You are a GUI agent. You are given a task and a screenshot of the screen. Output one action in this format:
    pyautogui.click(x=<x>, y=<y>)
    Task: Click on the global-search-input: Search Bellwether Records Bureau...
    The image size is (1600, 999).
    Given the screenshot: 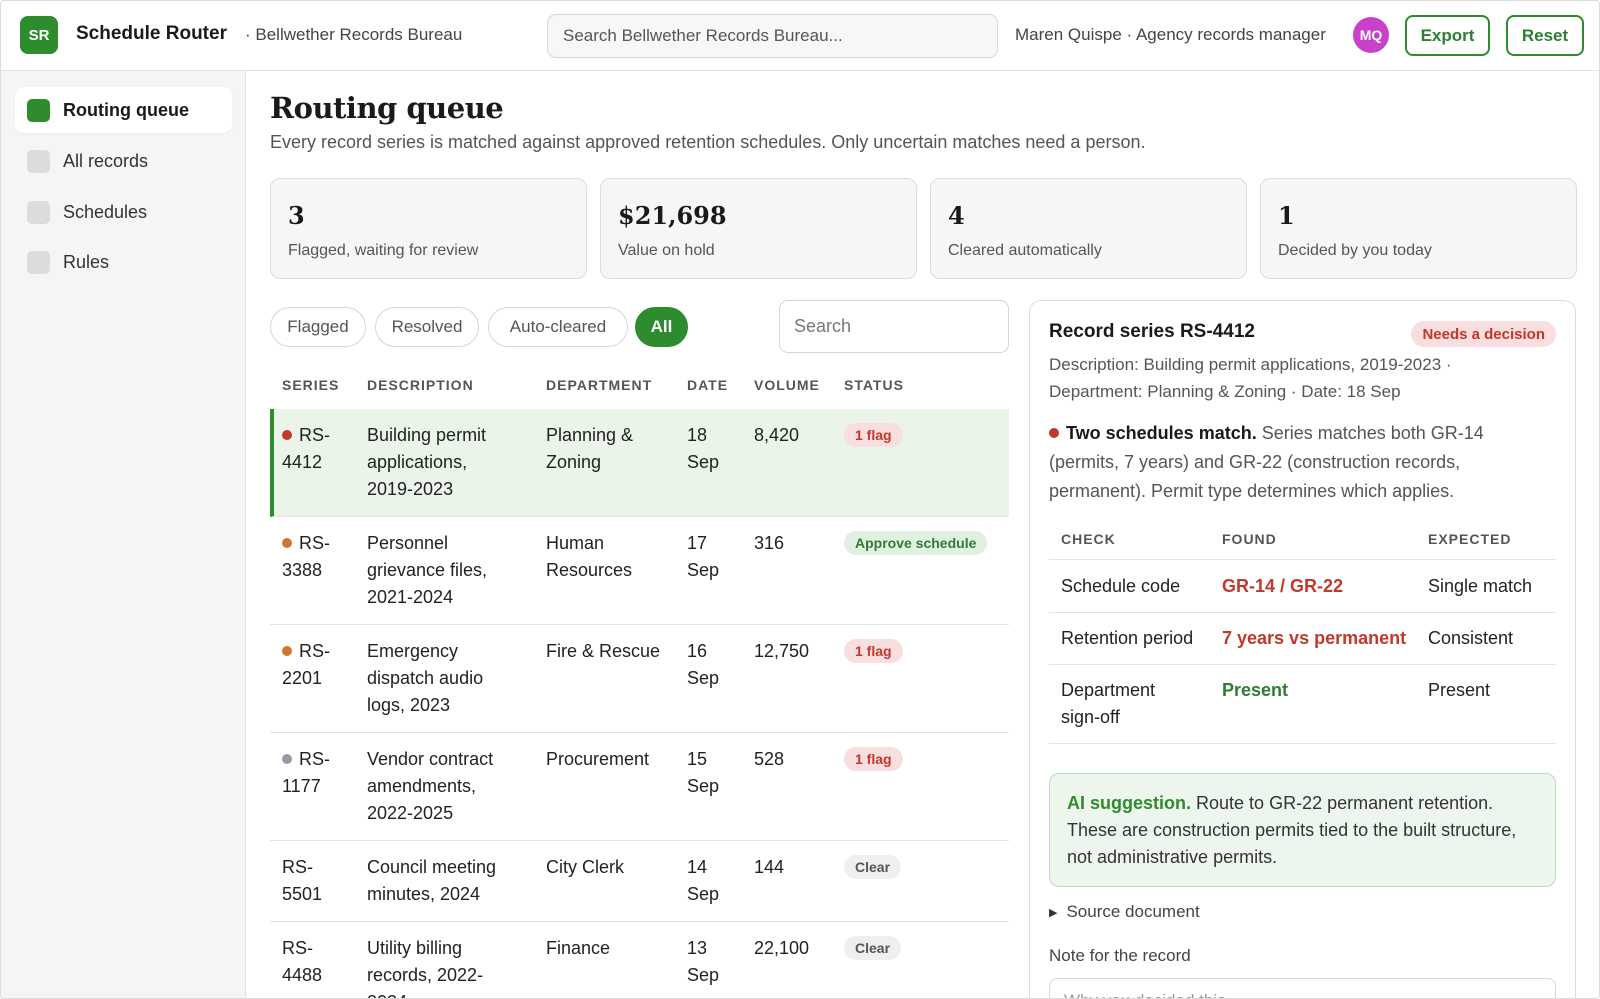 What is the action you would take?
    pyautogui.click(x=772, y=36)
    